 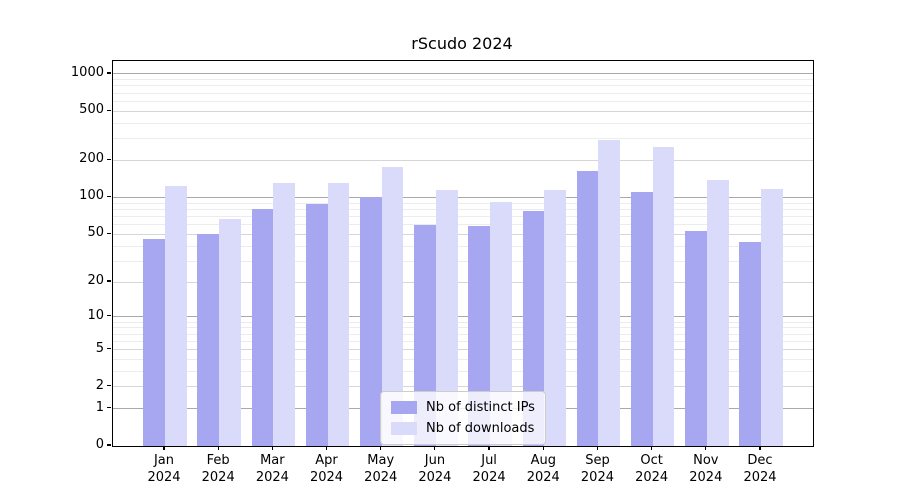 I want to click on x-tick-label-may: May 2024, so click(x=381, y=469).